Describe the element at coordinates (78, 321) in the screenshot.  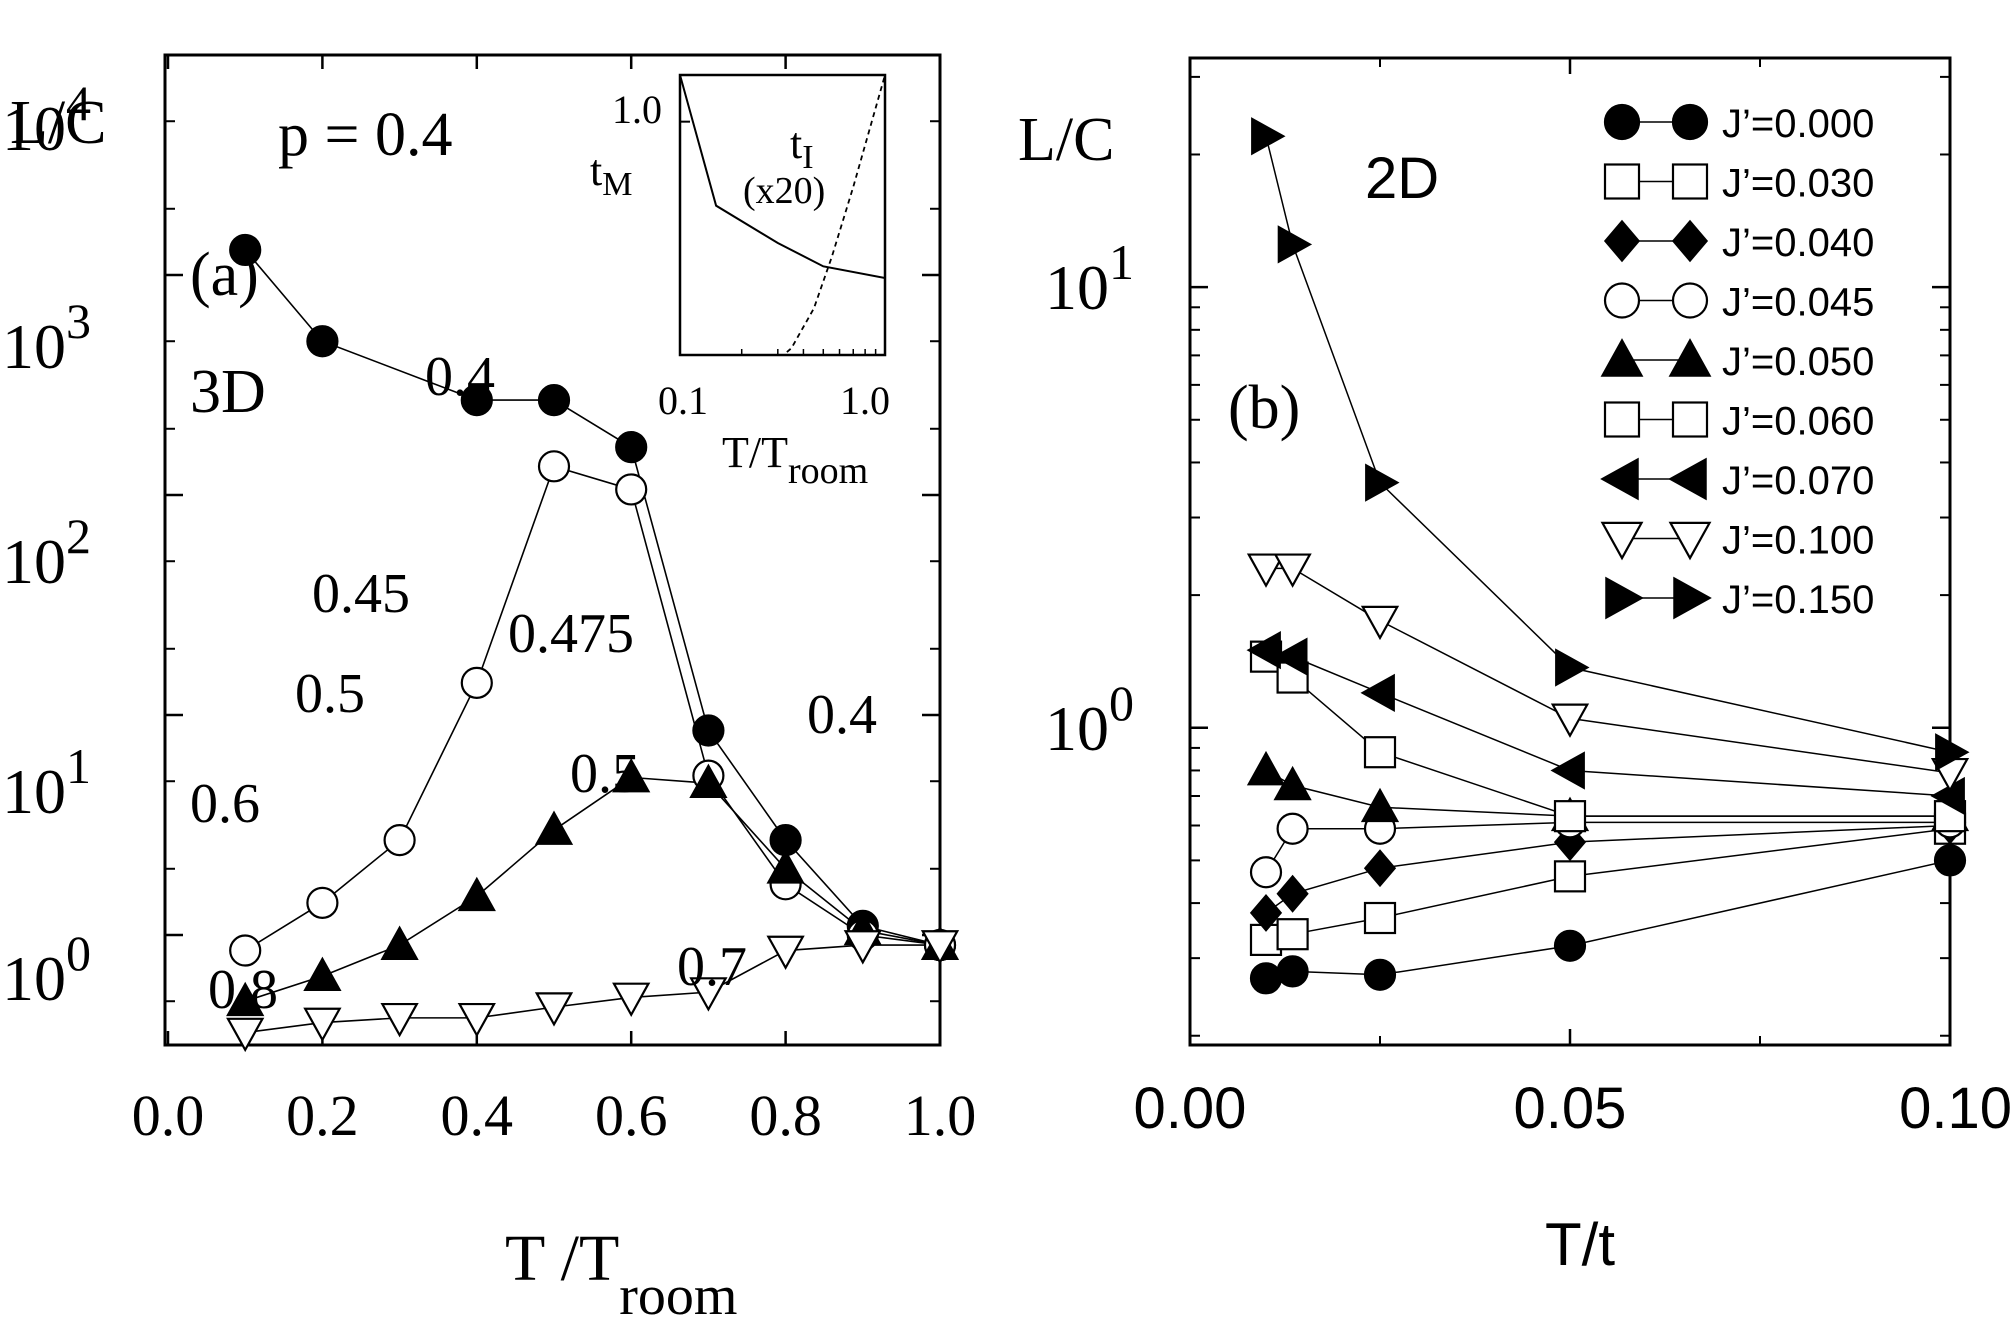
I see `ytick-exp: 3` at that location.